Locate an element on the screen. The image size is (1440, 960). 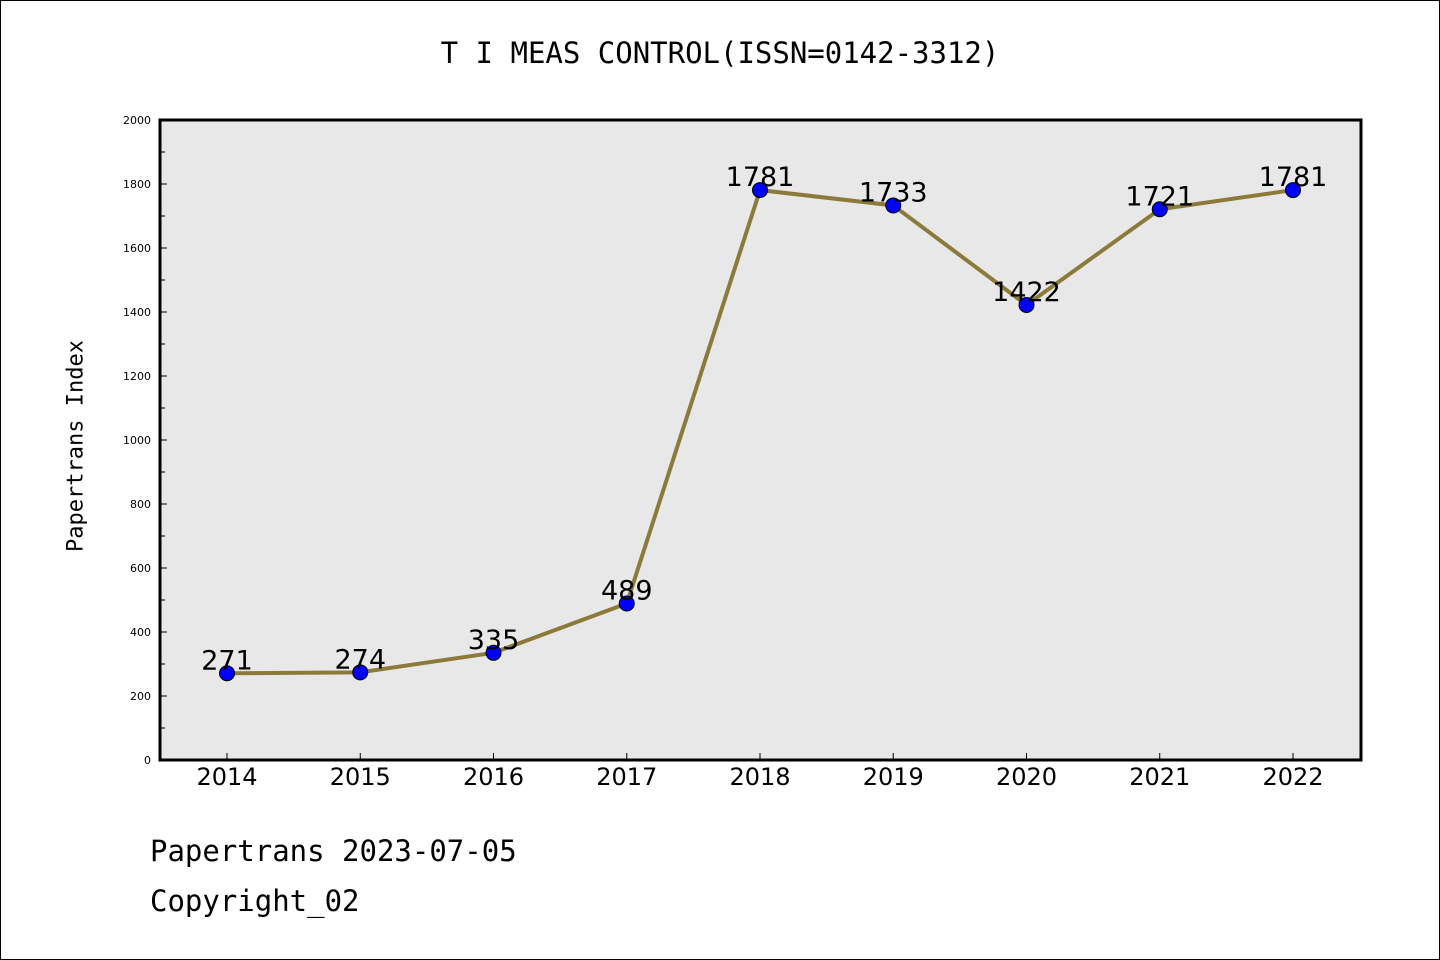
x-tick-label: 2018 is located at coordinates (759, 777).